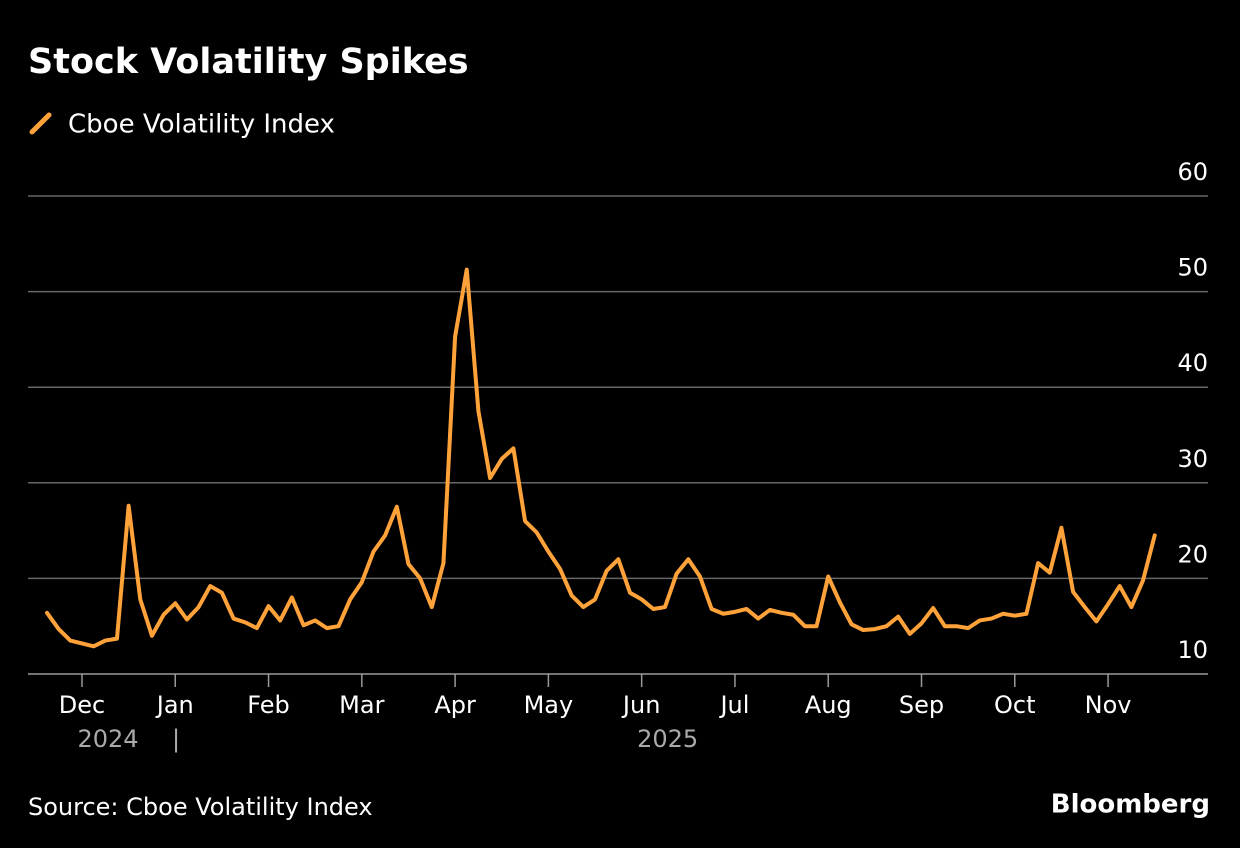 Image resolution: width=1240 pixels, height=848 pixels. I want to click on x-tick-label: Oct, so click(1015, 705).